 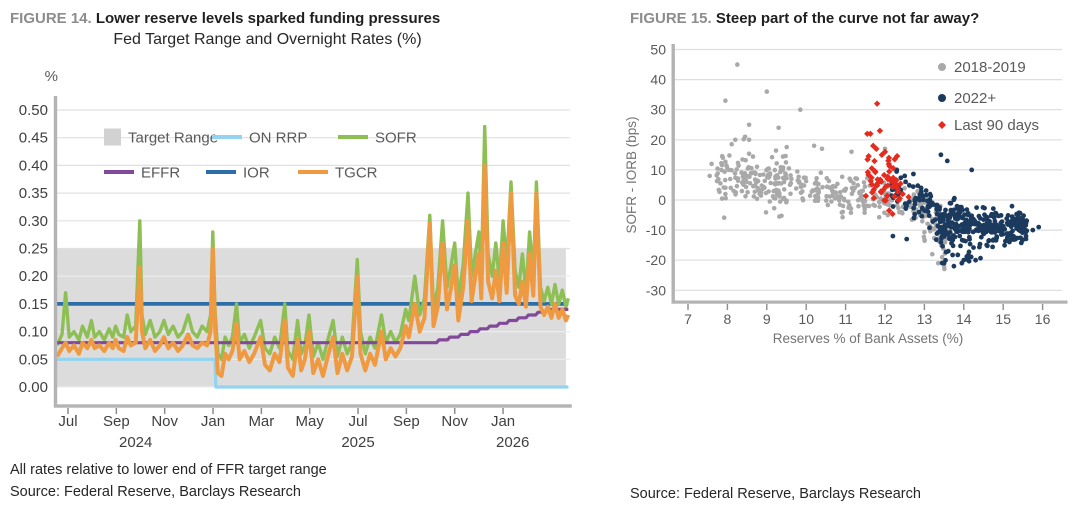 I want to click on fig14-chart-title: Fed Target Range and Overnight Rates (%), so click(x=267, y=39).